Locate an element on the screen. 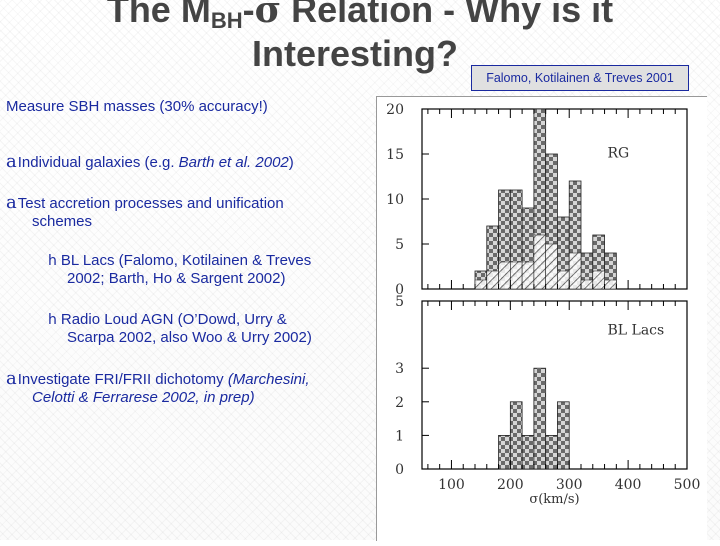 The height and width of the screenshot is (546, 720). slide-title-line2: Interesting? is located at coordinates (354, 53).